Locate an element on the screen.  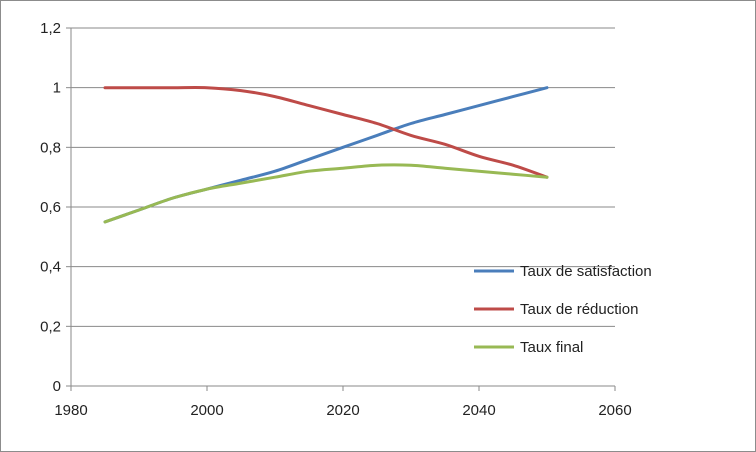
x-tick-label: 2040 is located at coordinates (478, 410).